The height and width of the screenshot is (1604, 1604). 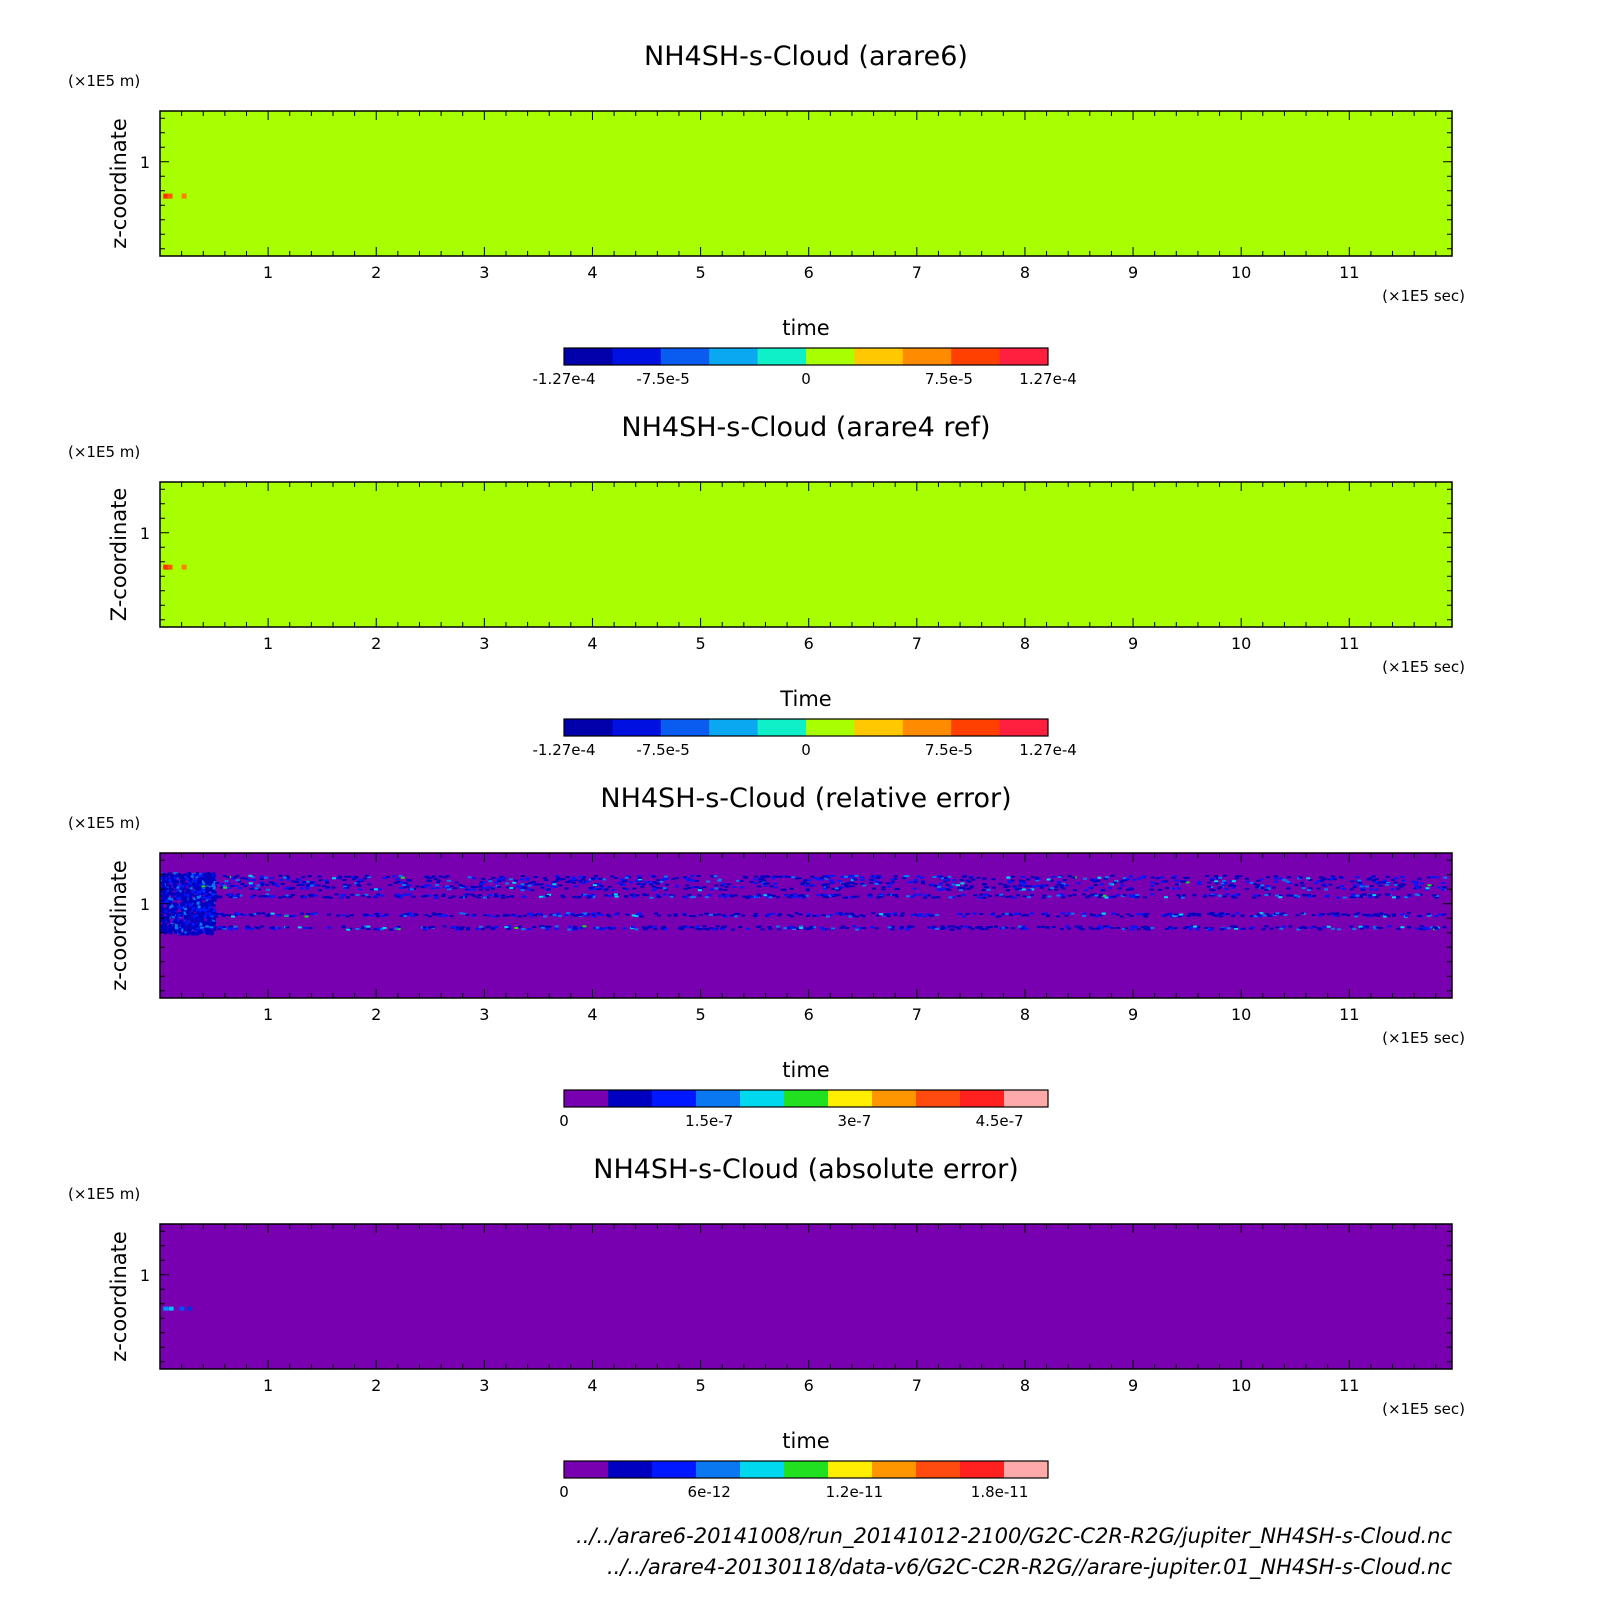 What do you see at coordinates (104, 81) in the screenshot?
I see `y-unit-label: (×1E5 m)` at bounding box center [104, 81].